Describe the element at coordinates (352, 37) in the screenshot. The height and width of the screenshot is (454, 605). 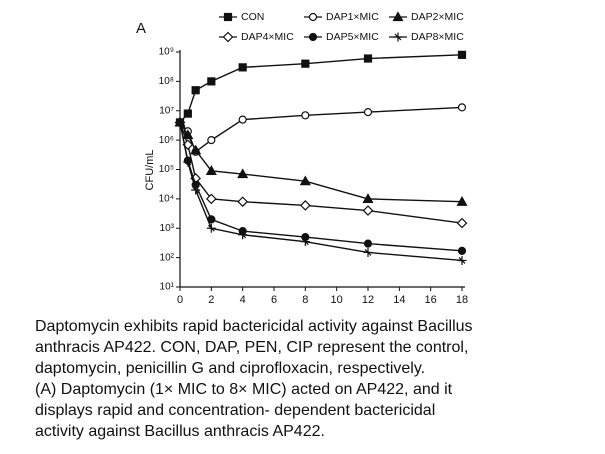
I see `legend-label: DAP5×MIC` at that location.